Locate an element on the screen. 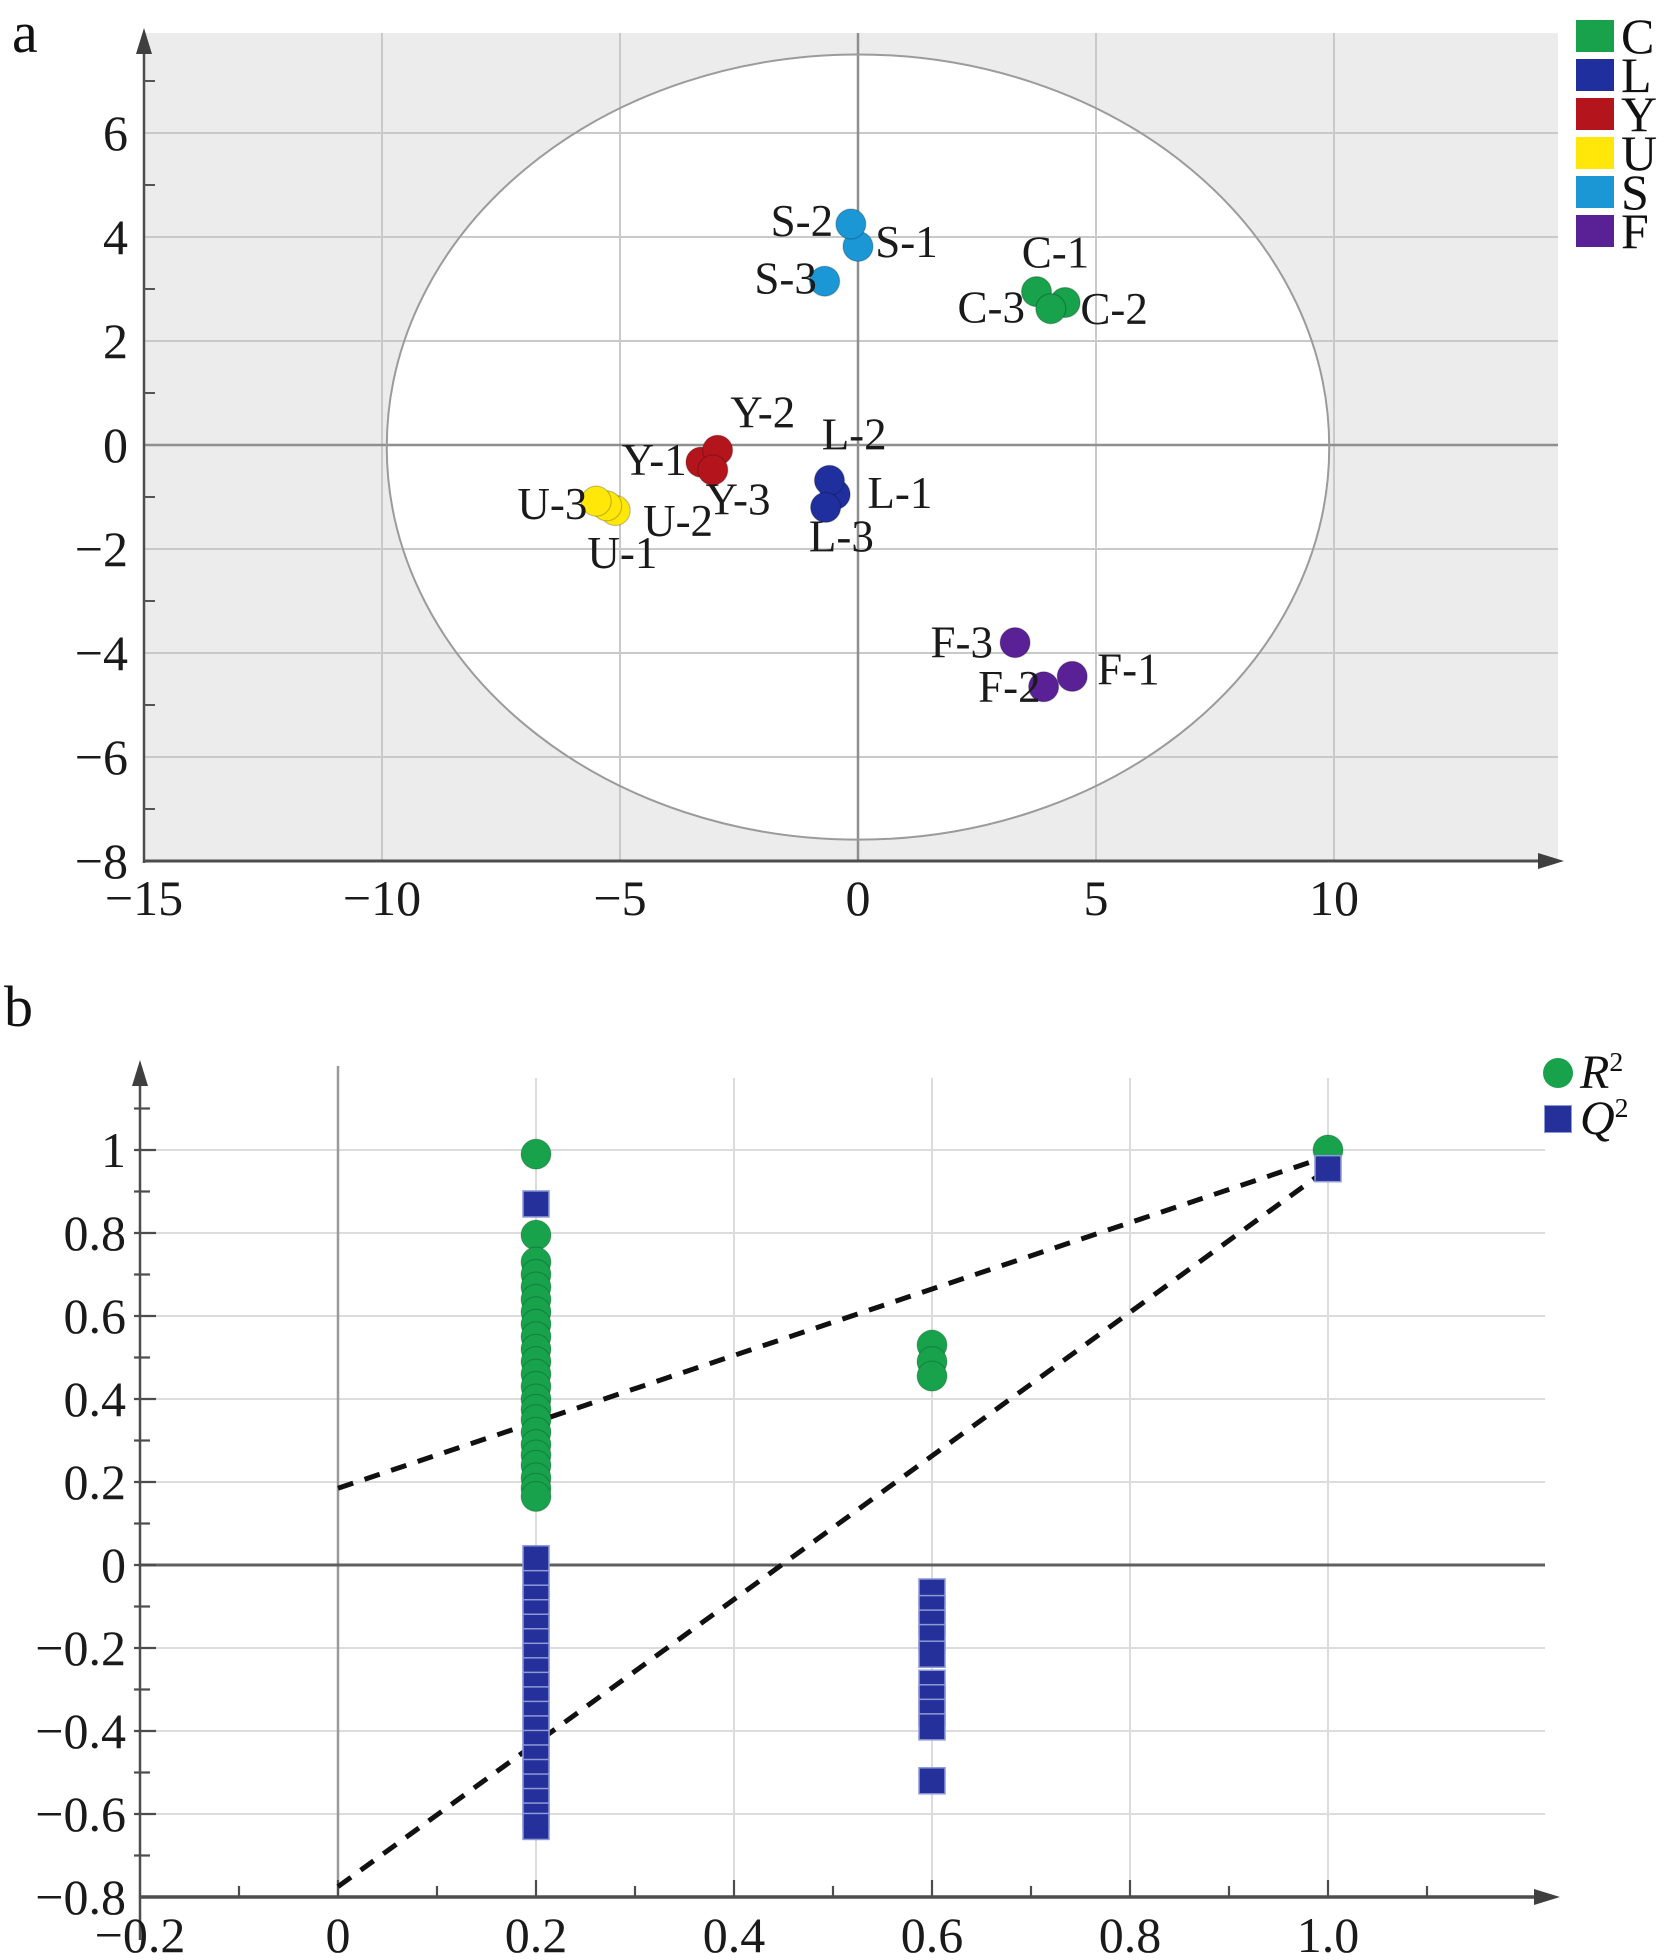  legend-swatch-Y-icon is located at coordinates (1595, 113).